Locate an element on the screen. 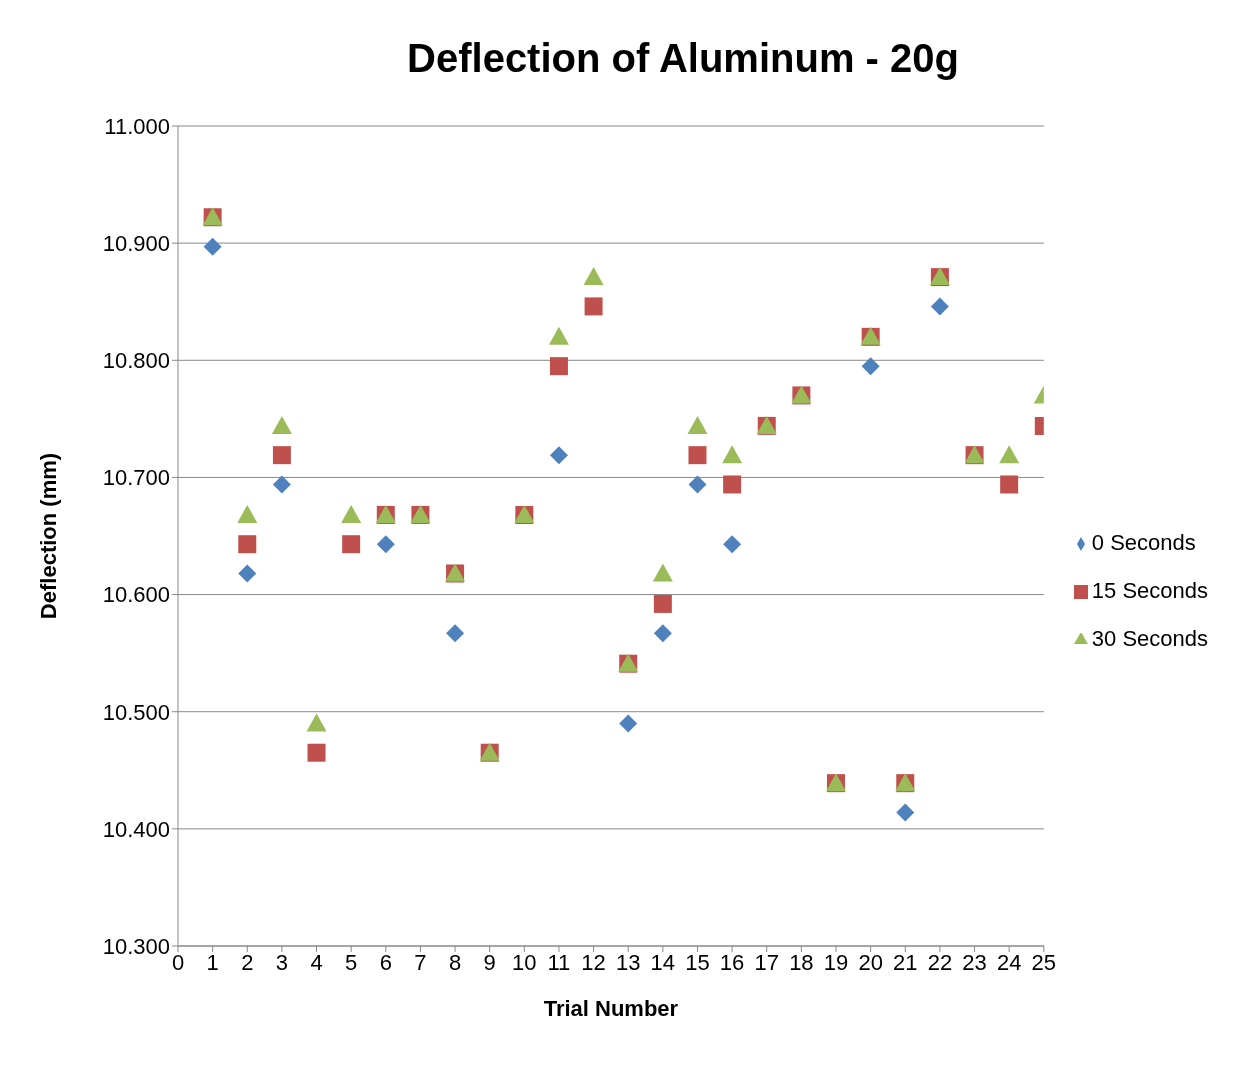  x-tick-label: 0 is located at coordinates (178, 962).